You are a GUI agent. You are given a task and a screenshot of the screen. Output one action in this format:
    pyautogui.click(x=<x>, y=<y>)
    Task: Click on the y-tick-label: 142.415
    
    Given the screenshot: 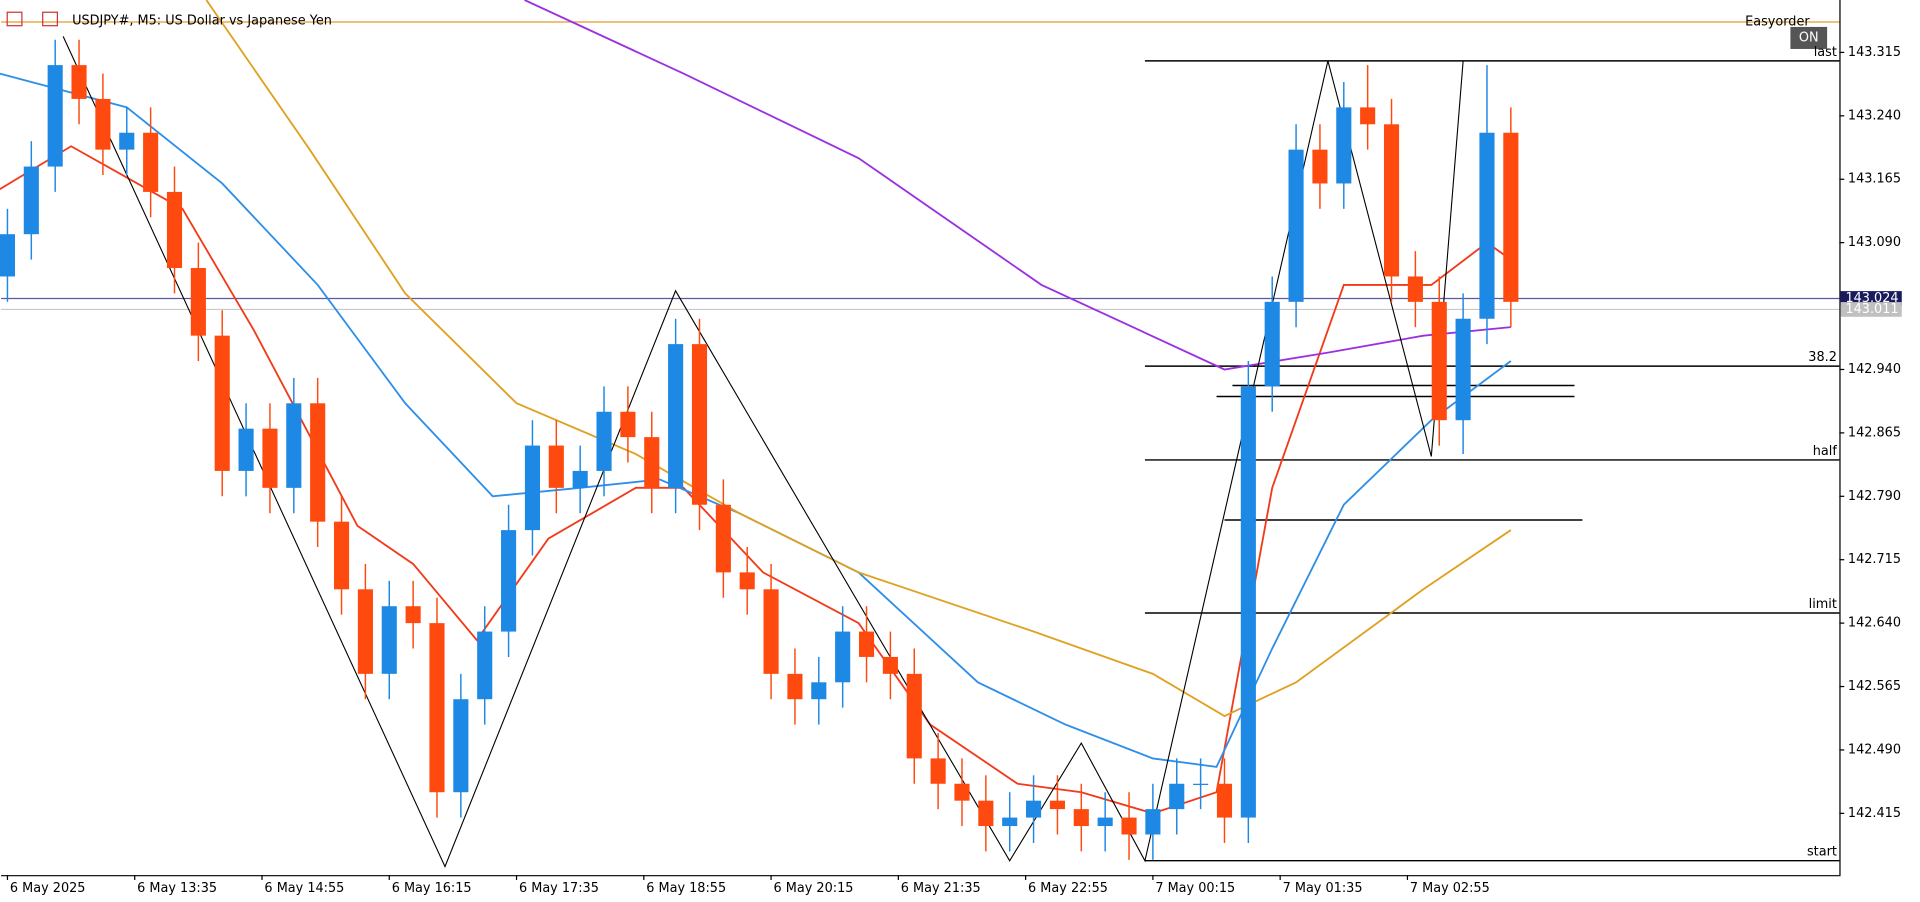 What is the action you would take?
    pyautogui.click(x=1874, y=813)
    